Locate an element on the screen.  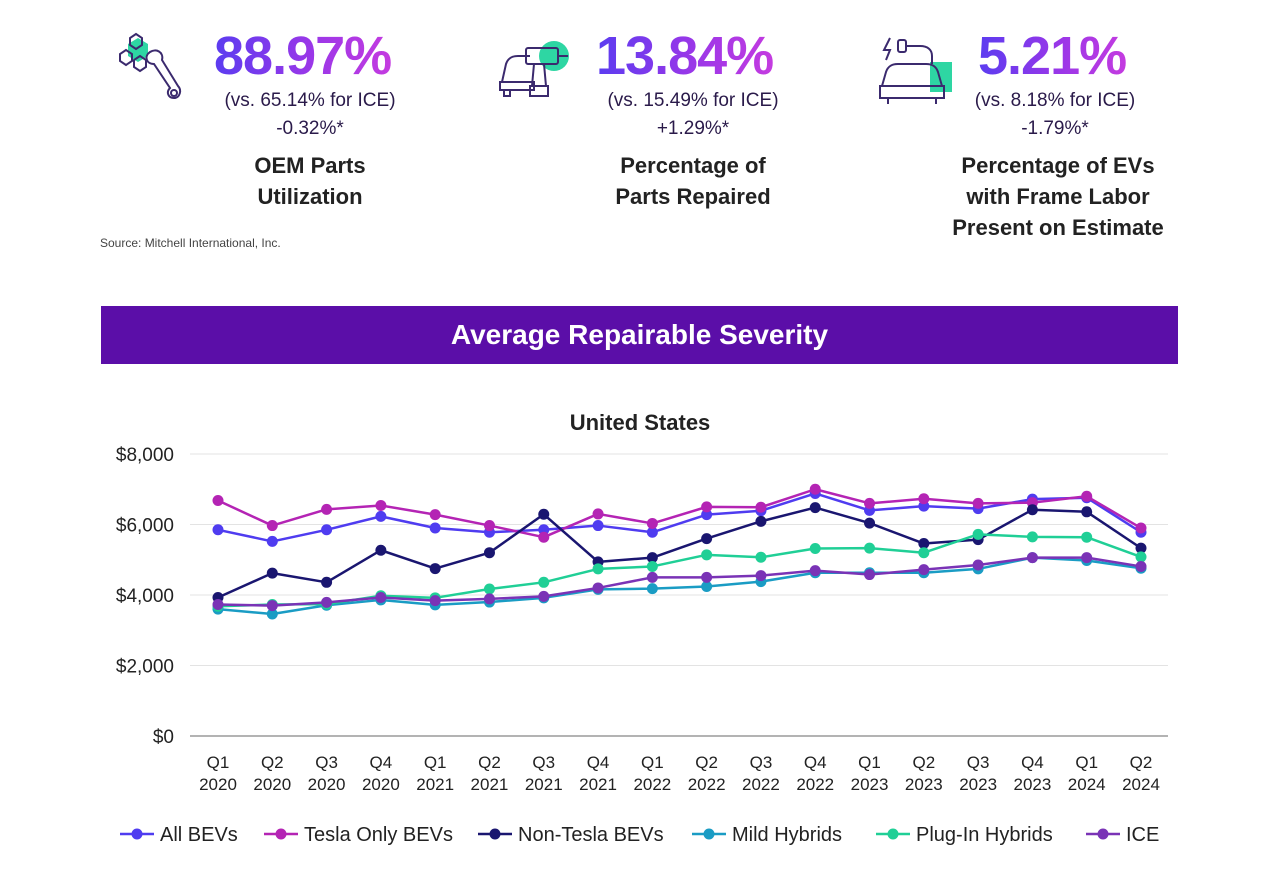
legend-item: Tesla Only BEVs is located at coordinates (358, 835).